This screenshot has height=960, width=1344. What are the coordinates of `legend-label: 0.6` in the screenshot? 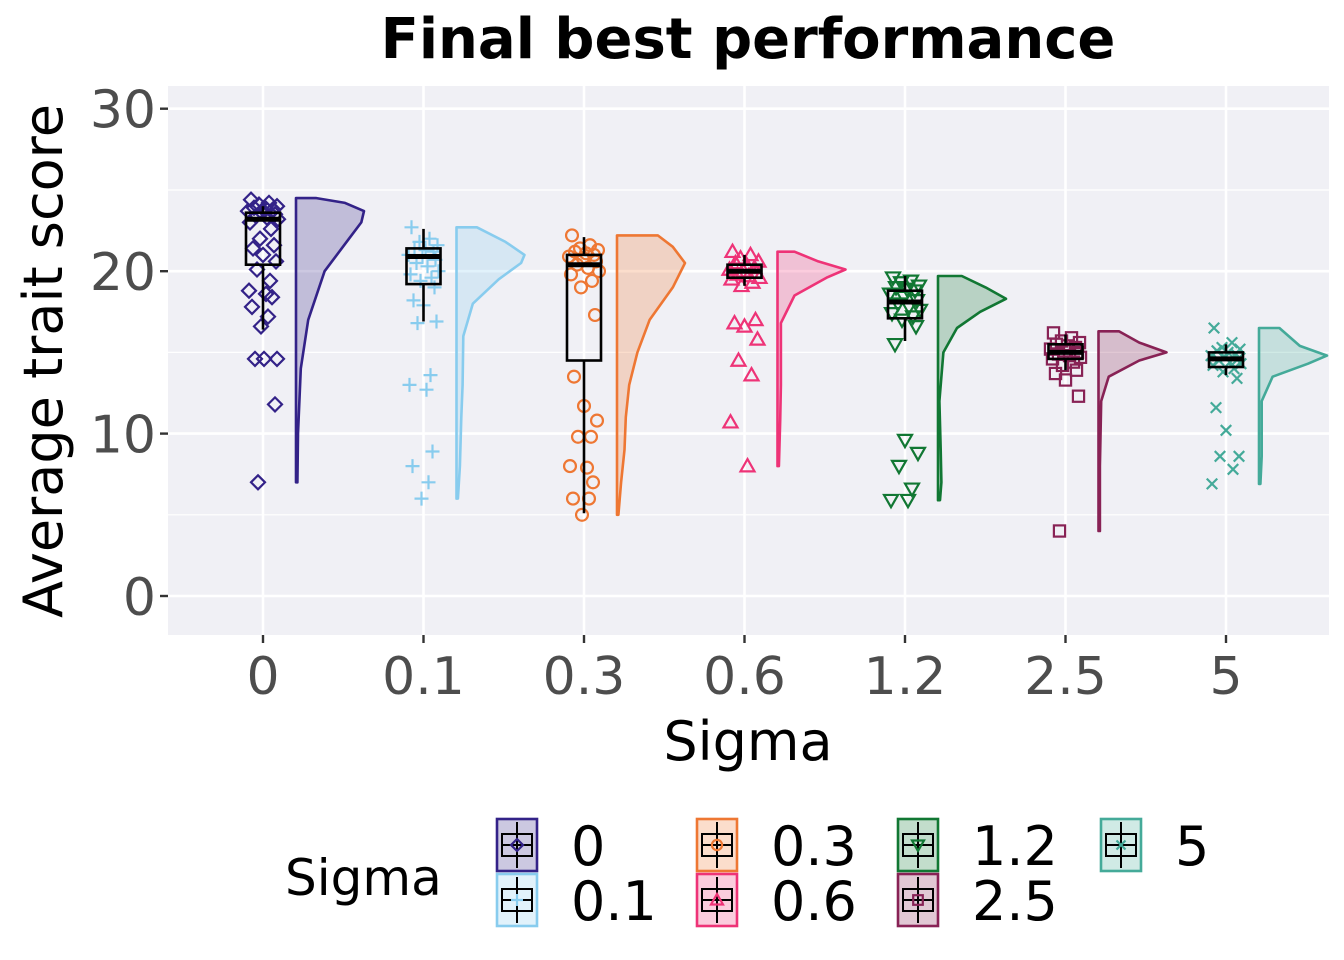 It's located at (814, 901).